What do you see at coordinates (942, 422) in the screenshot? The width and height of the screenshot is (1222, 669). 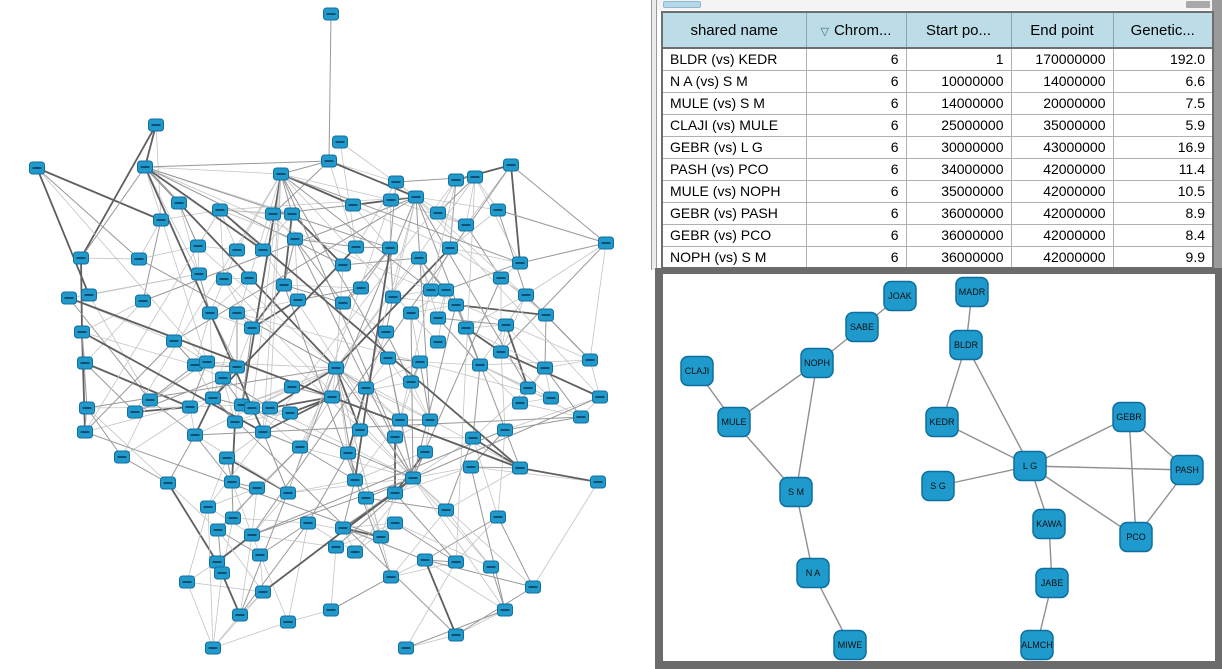 I see `network-node: KEDR` at bounding box center [942, 422].